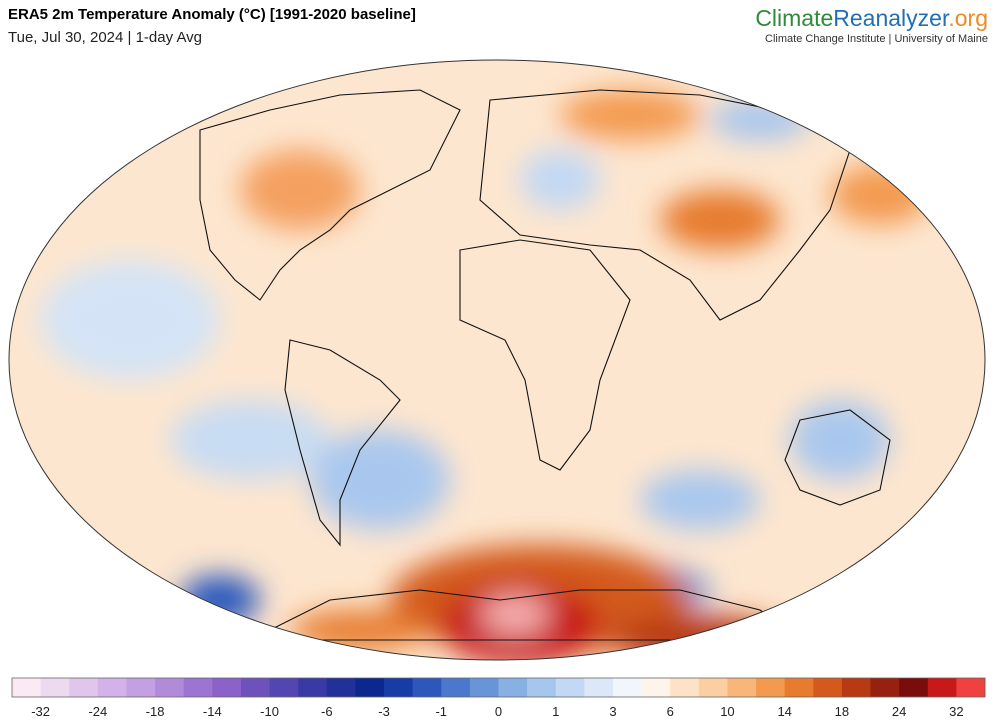 This screenshot has height=725, width=1000. I want to click on colorbar-label: 6, so click(670, 711).